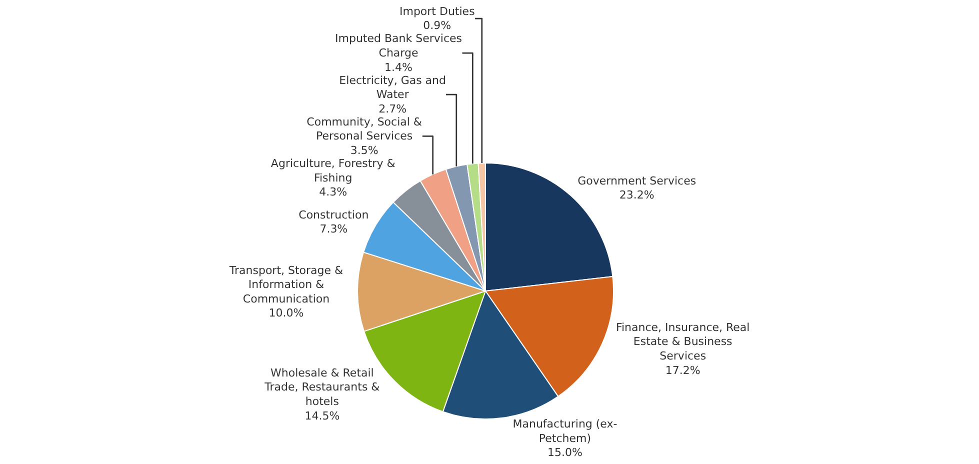  What do you see at coordinates (683, 341) in the screenshot?
I see `slice-label: Finance, Insurance, Real Estate & Business Services` at bounding box center [683, 341].